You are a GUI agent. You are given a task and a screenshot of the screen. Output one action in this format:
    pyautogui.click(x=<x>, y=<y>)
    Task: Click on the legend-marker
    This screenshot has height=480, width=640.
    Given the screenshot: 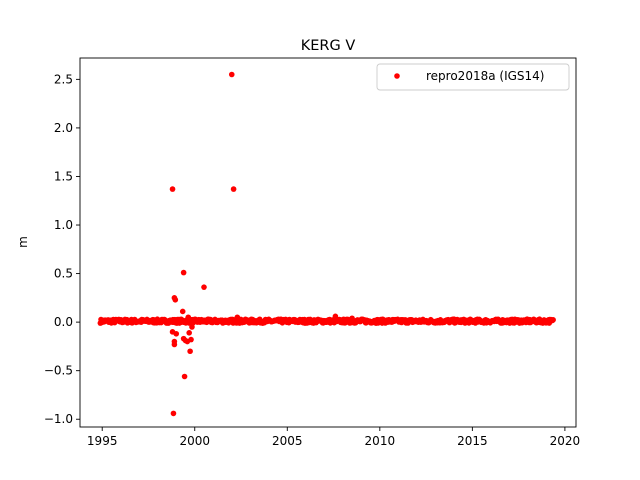 What is the action you would take?
    pyautogui.click(x=397, y=76)
    